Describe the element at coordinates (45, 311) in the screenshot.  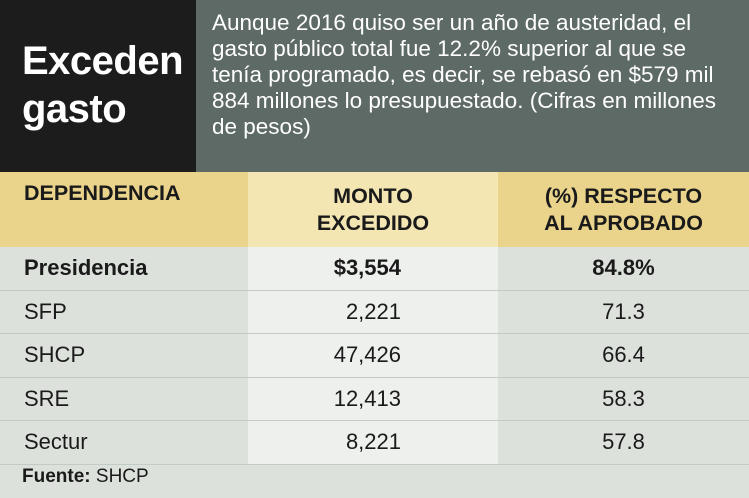
I see `cell-dependencia: SFP` at that location.